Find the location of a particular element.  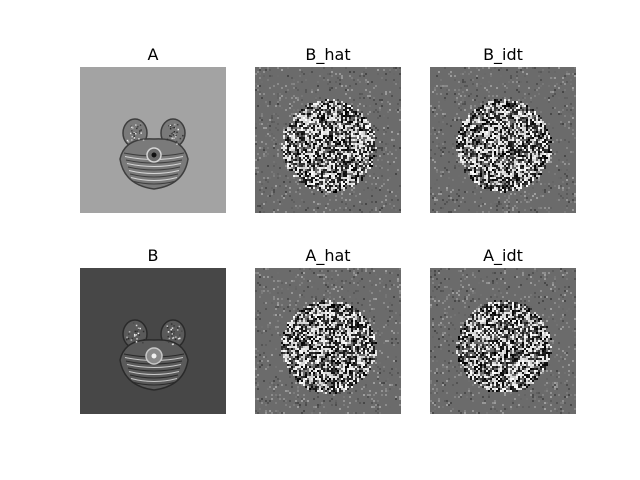

panel-a-hat: A_hat is located at coordinates (328, 330).